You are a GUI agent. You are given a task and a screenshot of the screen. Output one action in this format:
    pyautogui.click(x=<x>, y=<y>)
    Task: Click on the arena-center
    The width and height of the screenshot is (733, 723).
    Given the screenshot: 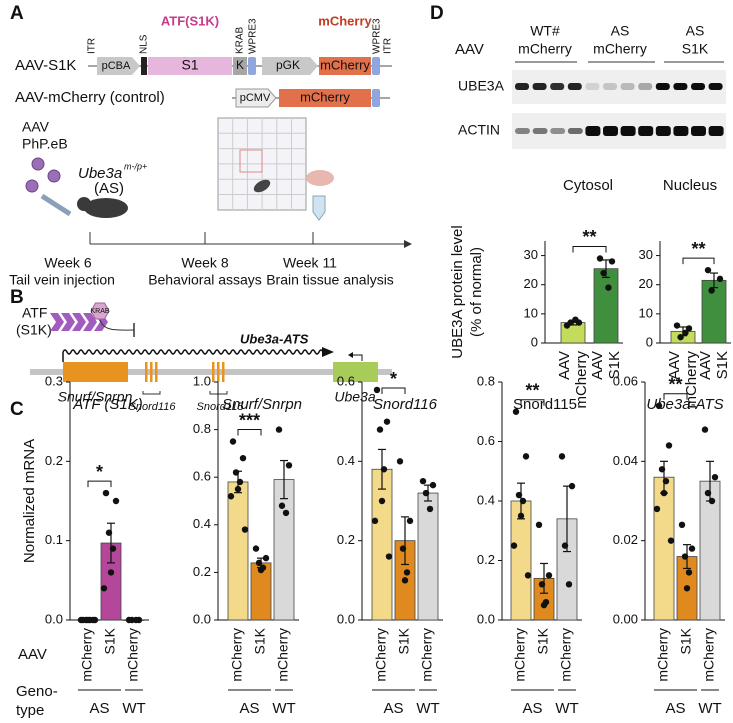 What is the action you would take?
    pyautogui.click(x=251, y=161)
    